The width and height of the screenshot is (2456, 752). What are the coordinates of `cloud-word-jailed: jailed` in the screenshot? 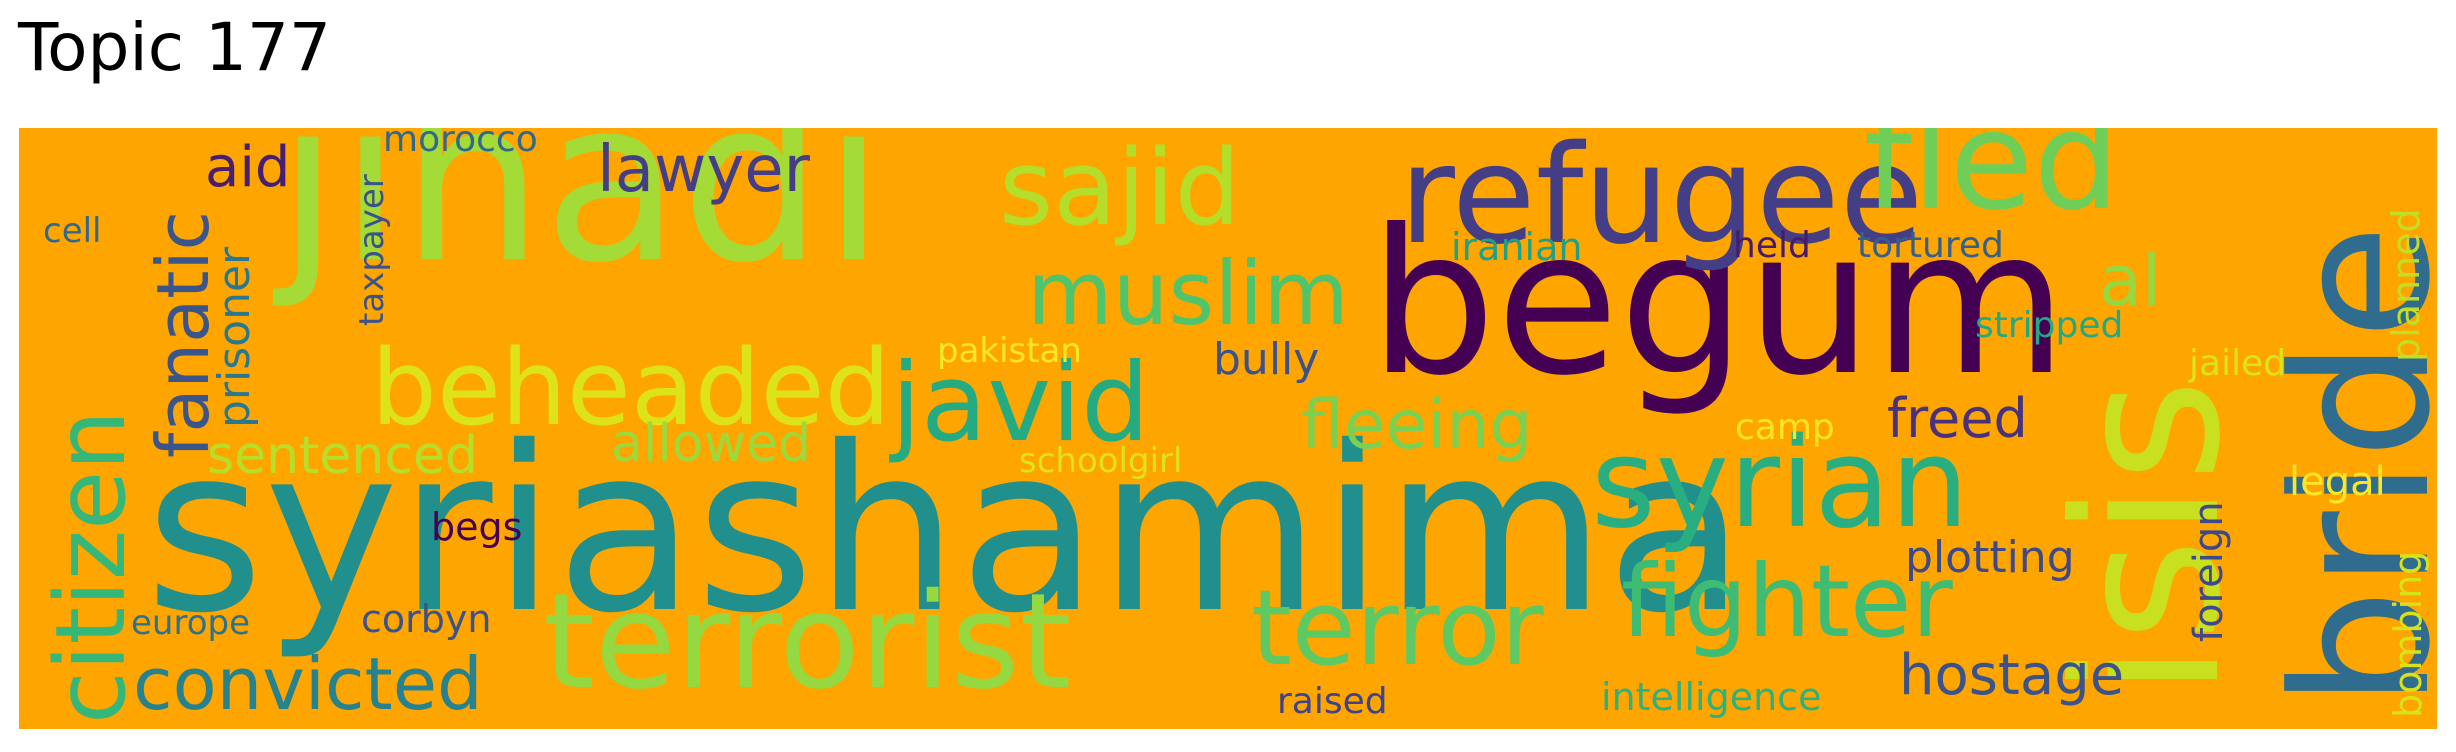 It's located at (2238, 363).